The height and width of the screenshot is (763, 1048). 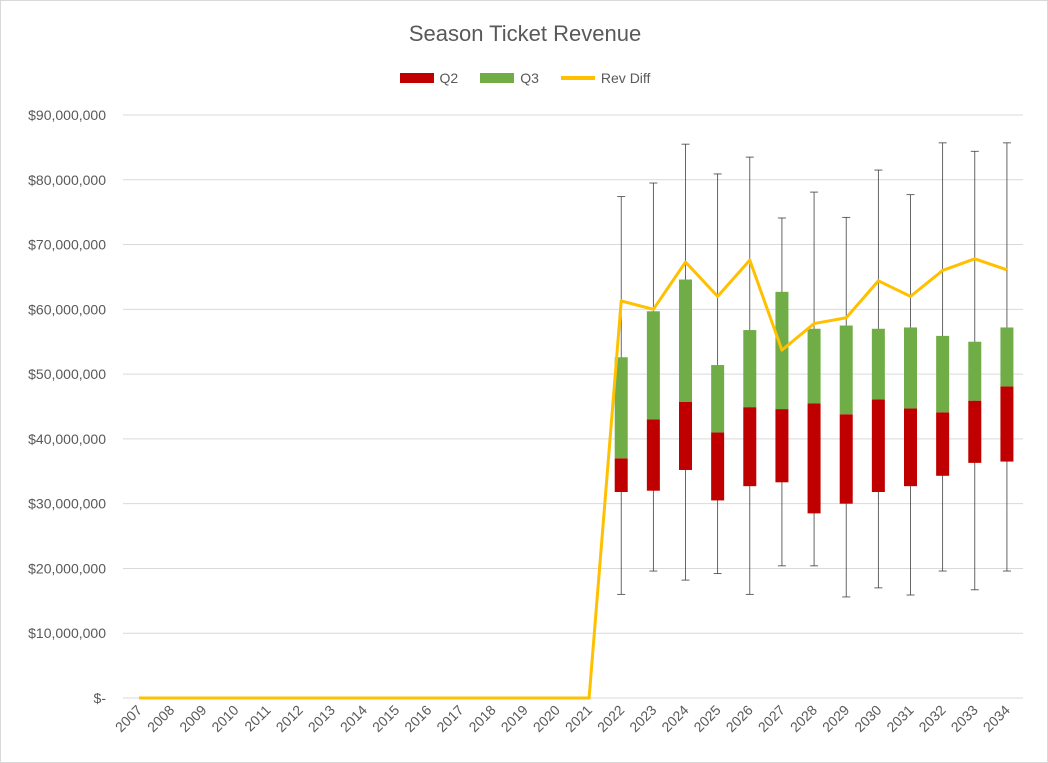 I want to click on x-tick-label: 2016, so click(x=417, y=718).